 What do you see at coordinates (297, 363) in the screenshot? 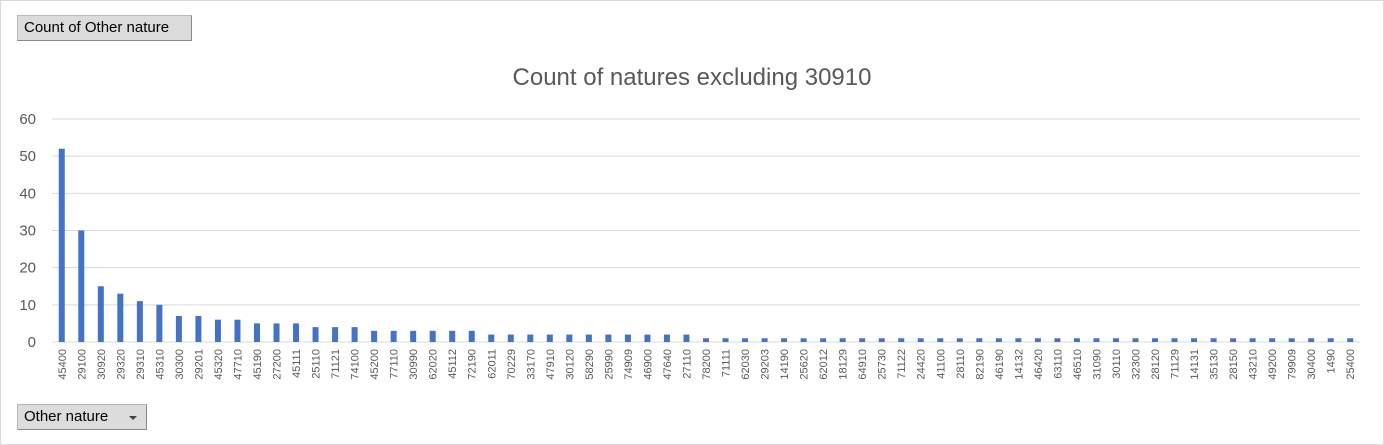
I see `x-tick-label: 45111` at bounding box center [297, 363].